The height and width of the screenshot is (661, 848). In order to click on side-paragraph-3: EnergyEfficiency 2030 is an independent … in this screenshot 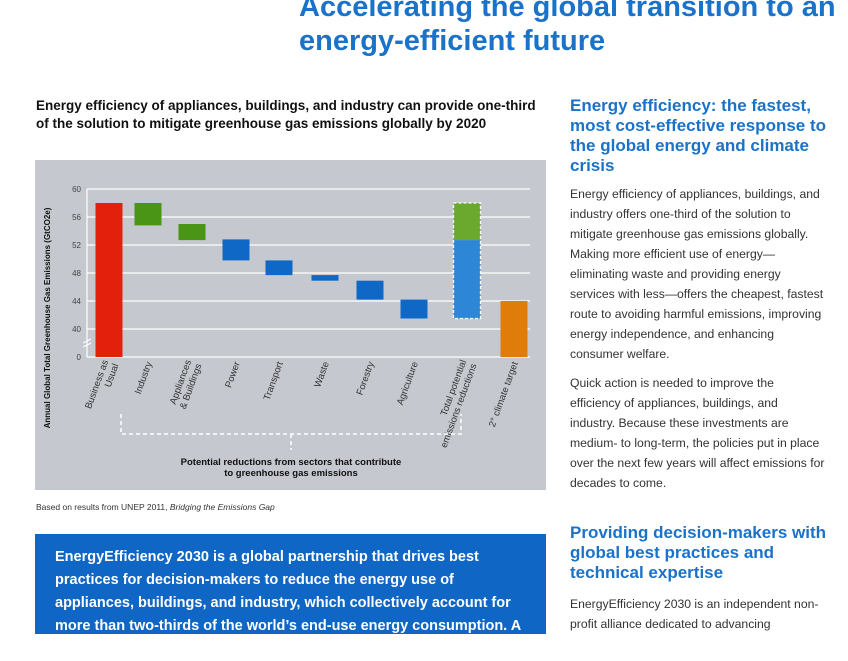, I will do `click(694, 614)`.